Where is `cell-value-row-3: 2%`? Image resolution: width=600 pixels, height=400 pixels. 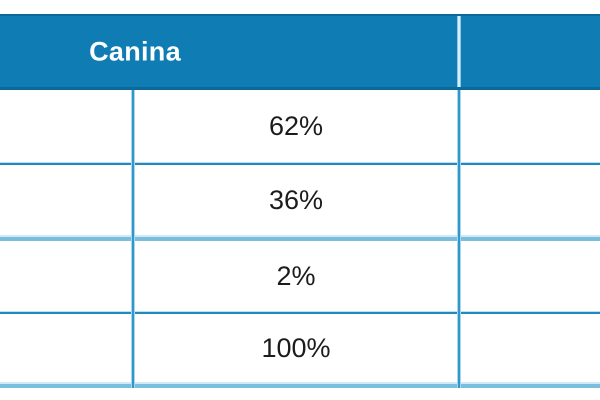
cell-value-row-3: 2% is located at coordinates (296, 275).